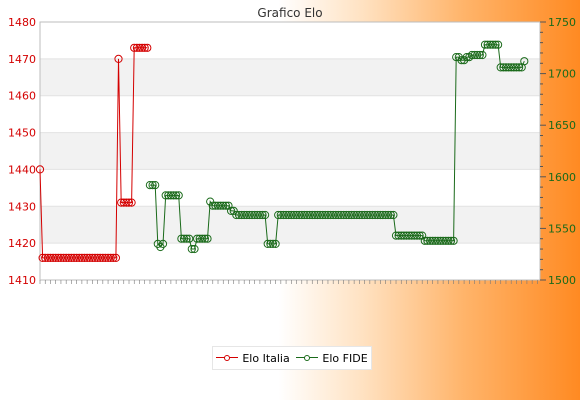 The height and width of the screenshot is (400, 580). Describe the element at coordinates (22, 133) in the screenshot. I see `left-tick-label: 1450` at that location.